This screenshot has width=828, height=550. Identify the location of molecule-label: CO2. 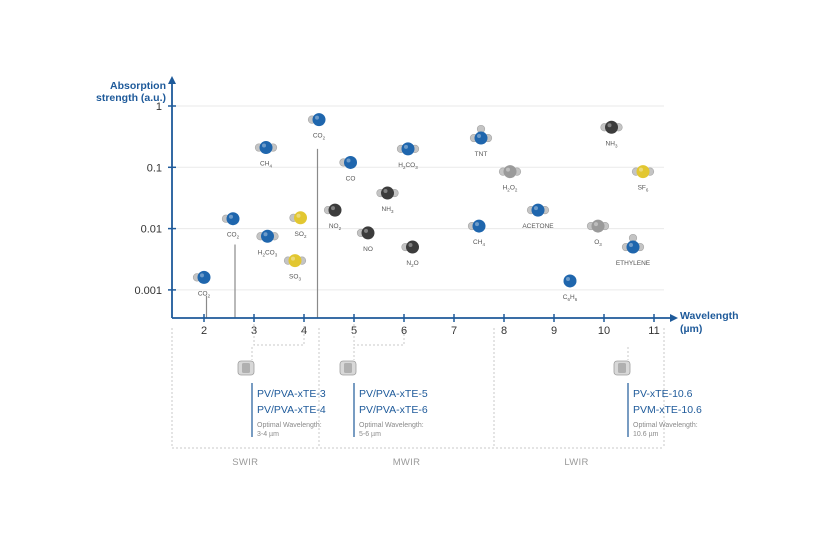
(204, 294).